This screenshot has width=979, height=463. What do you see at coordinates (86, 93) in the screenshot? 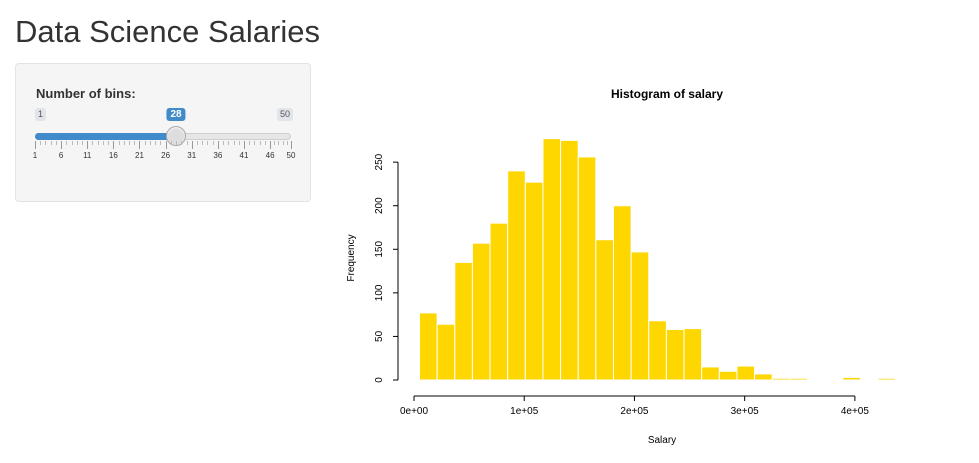
I see `bins-slider-label: Number of bins:` at bounding box center [86, 93].